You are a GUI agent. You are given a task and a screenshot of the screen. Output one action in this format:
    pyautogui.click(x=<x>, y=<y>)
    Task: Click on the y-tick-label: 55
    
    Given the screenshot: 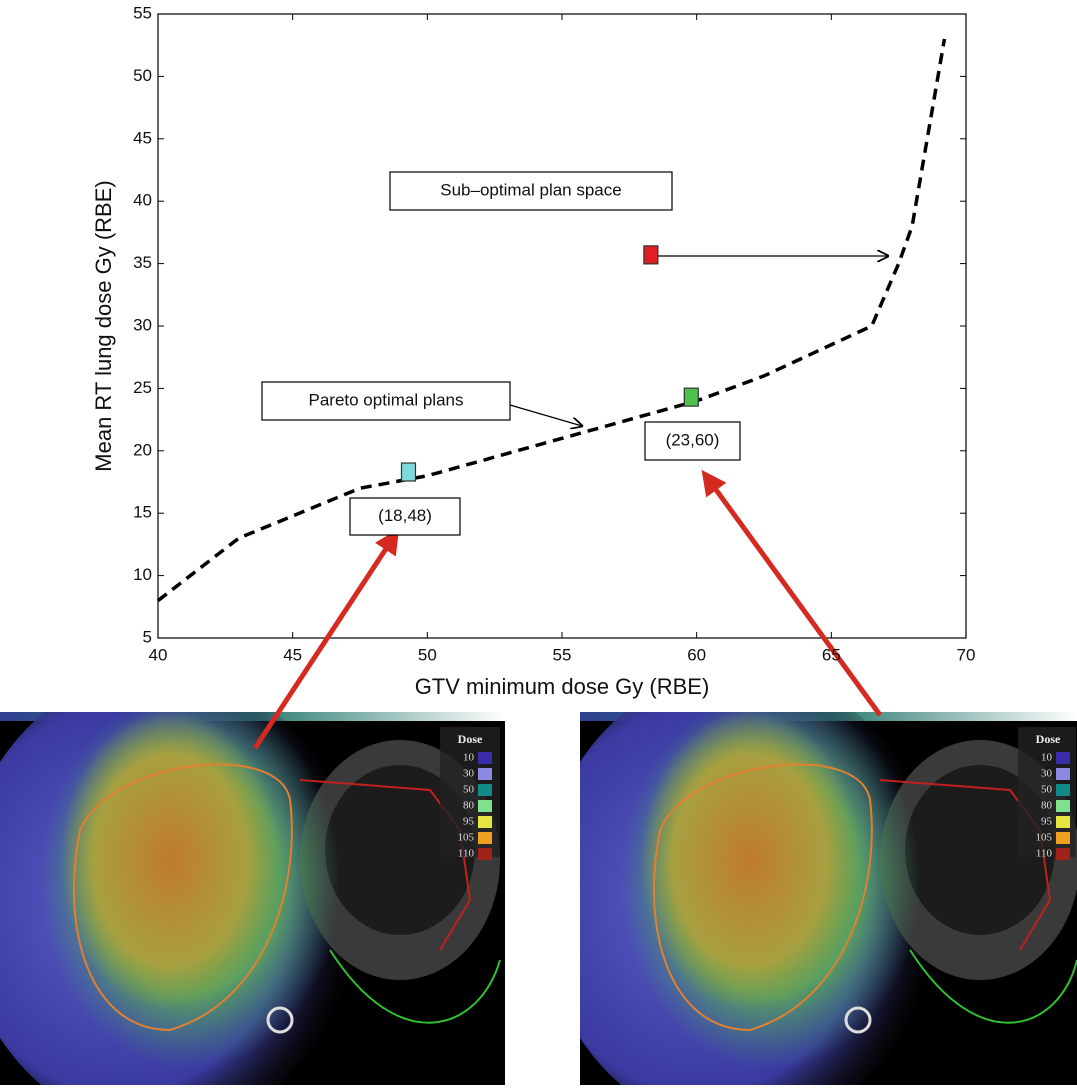 What is the action you would take?
    pyautogui.click(x=142, y=12)
    